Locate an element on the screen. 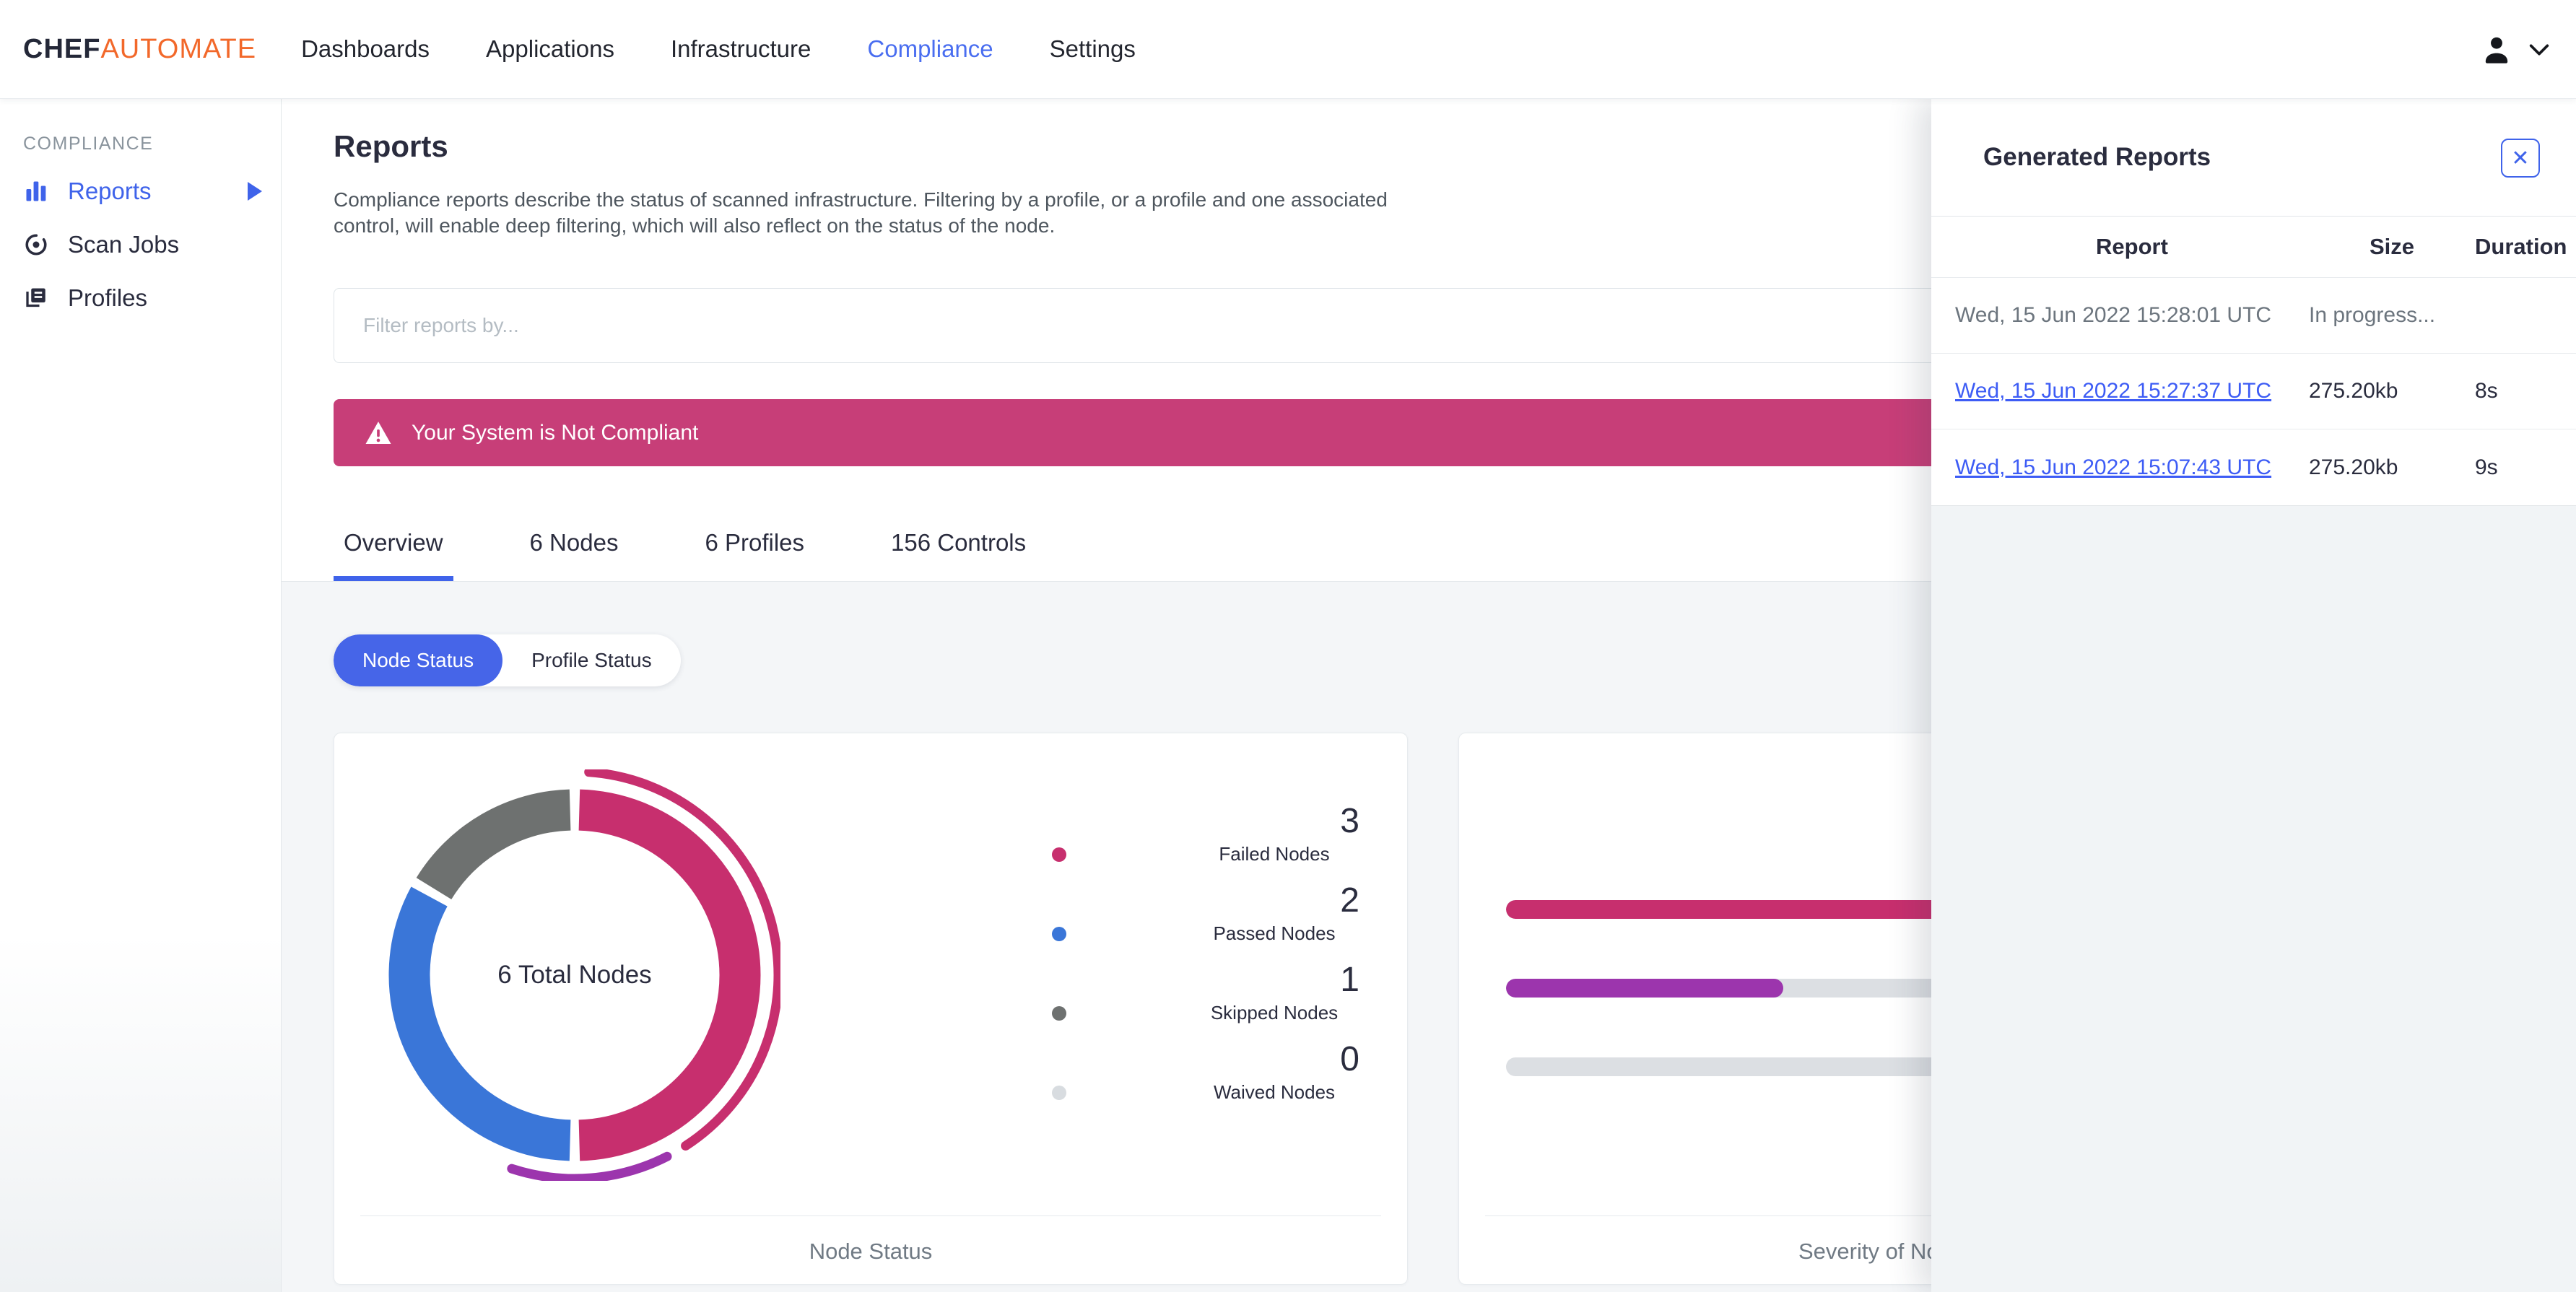  table-header-row: Report Size Duration is located at coordinates (2253, 247).